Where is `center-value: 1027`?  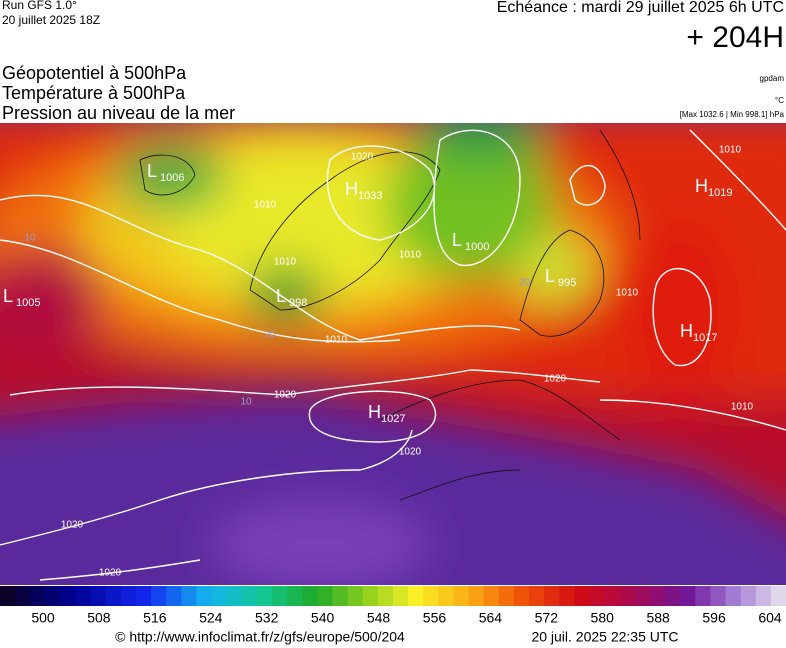
center-value: 1027 is located at coordinates (393, 419).